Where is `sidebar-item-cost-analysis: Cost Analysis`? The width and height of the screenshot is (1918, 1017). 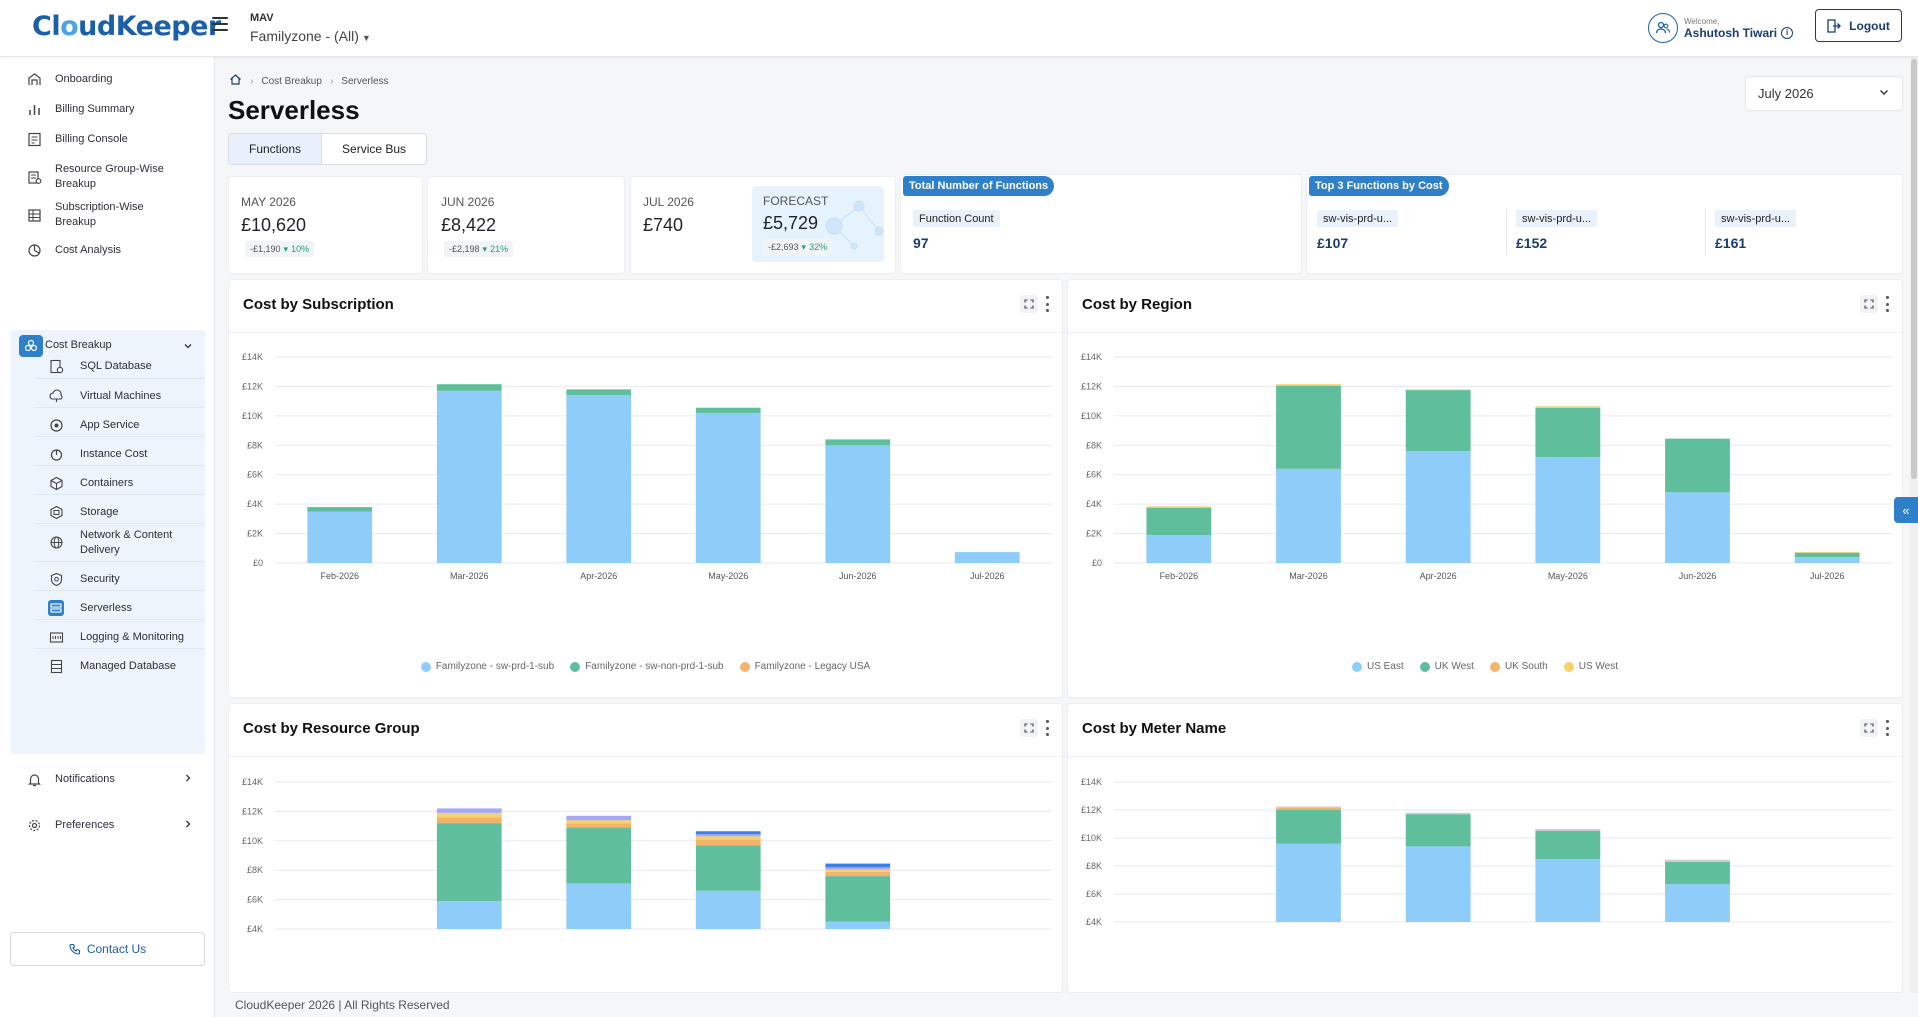 sidebar-item-cost-analysis: Cost Analysis is located at coordinates (106, 250).